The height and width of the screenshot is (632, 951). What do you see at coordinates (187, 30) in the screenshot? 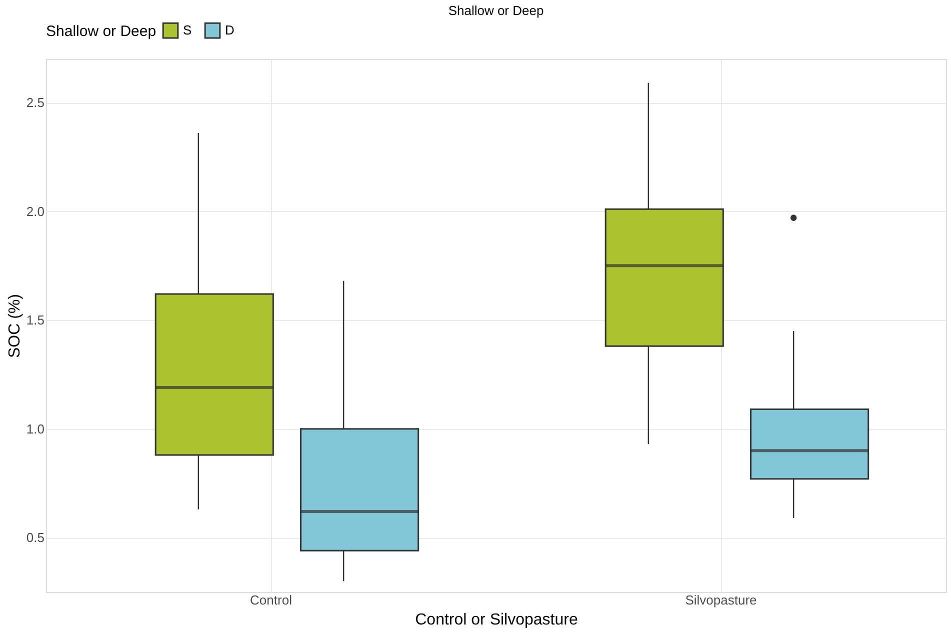
I see `legend-label: S` at bounding box center [187, 30].